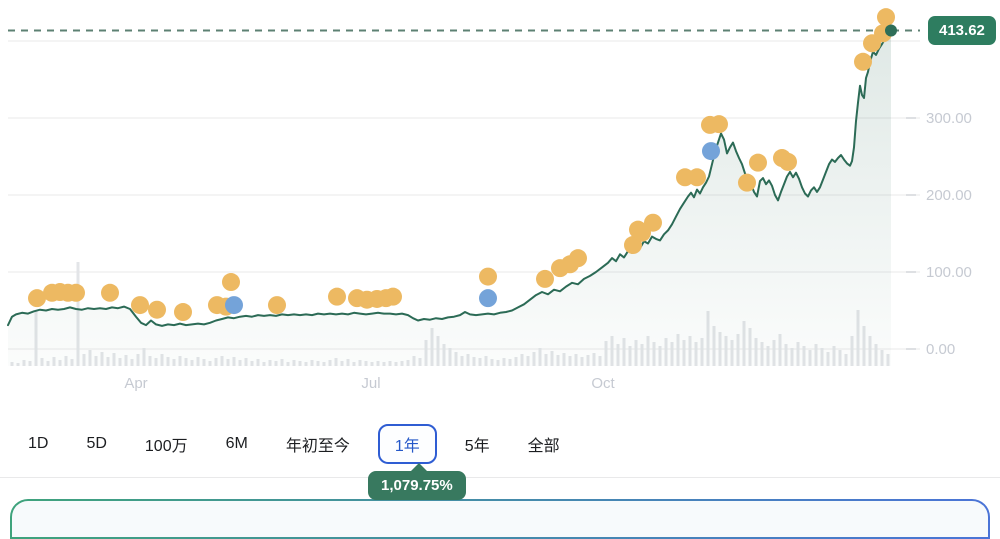 The height and width of the screenshot is (539, 1000). I want to click on range-button-all: 全部, so click(543, 446).